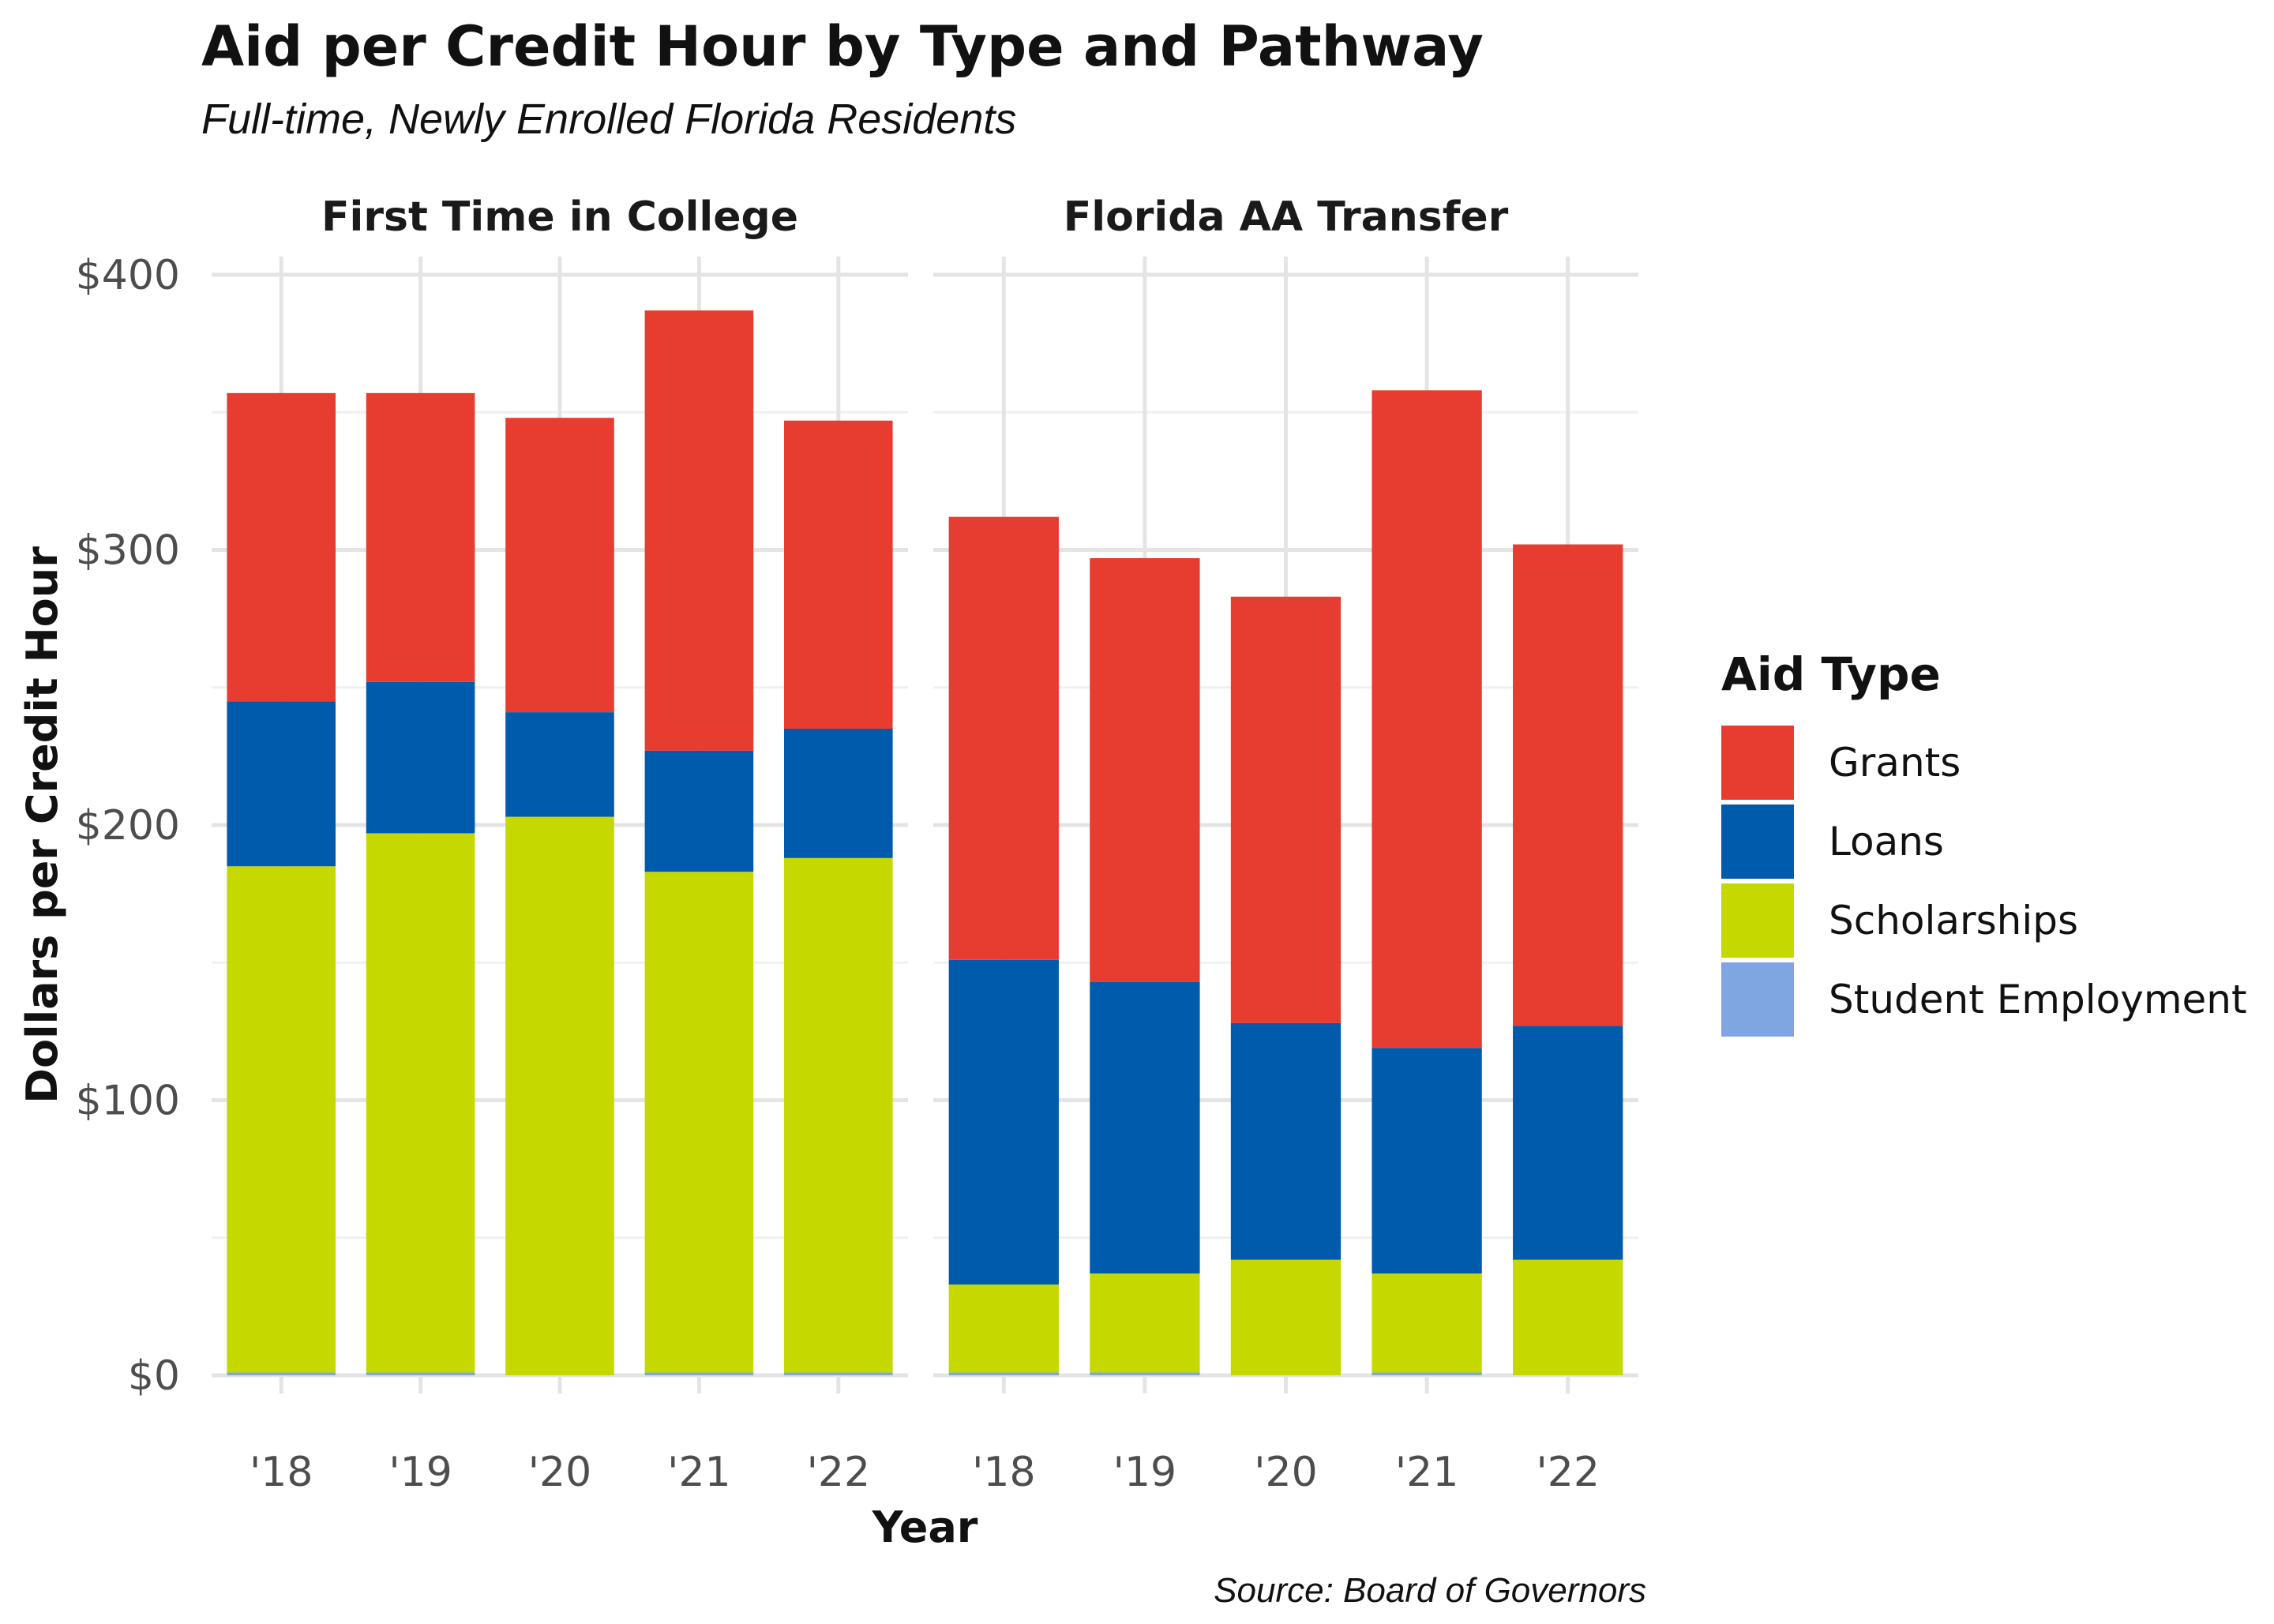  Describe the element at coordinates (1831, 674) in the screenshot. I see `legend-title: Aid Type` at that location.